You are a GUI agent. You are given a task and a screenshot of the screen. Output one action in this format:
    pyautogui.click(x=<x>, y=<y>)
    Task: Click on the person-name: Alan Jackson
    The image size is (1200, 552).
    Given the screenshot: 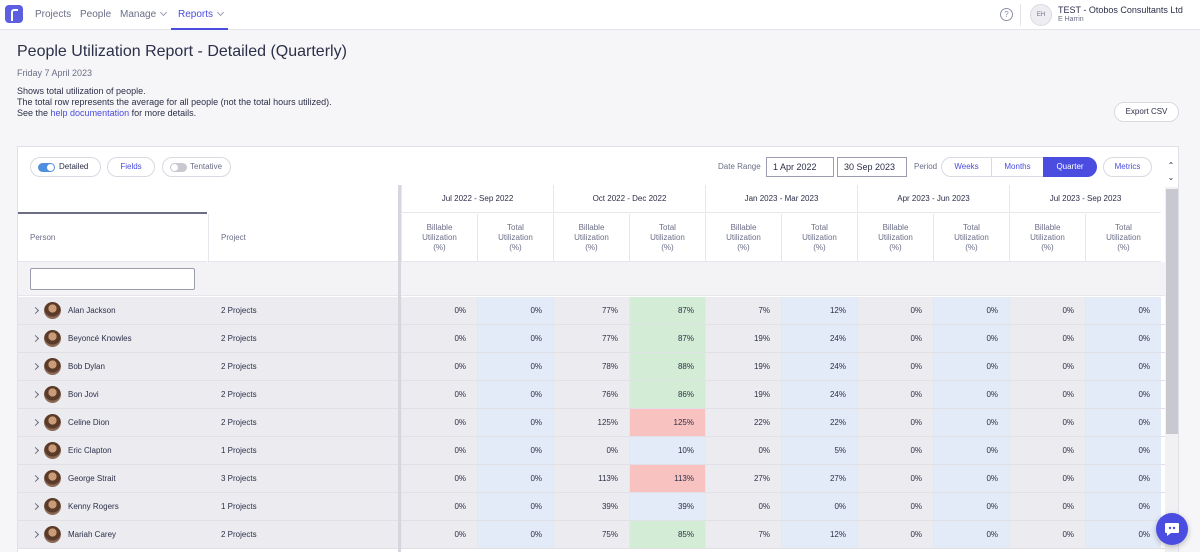 What is the action you would take?
    pyautogui.click(x=92, y=310)
    